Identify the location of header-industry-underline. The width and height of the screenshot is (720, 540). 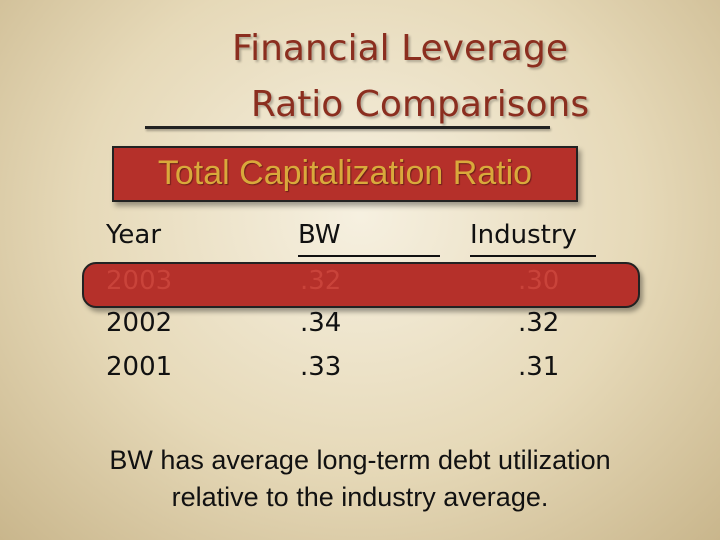
(533, 256).